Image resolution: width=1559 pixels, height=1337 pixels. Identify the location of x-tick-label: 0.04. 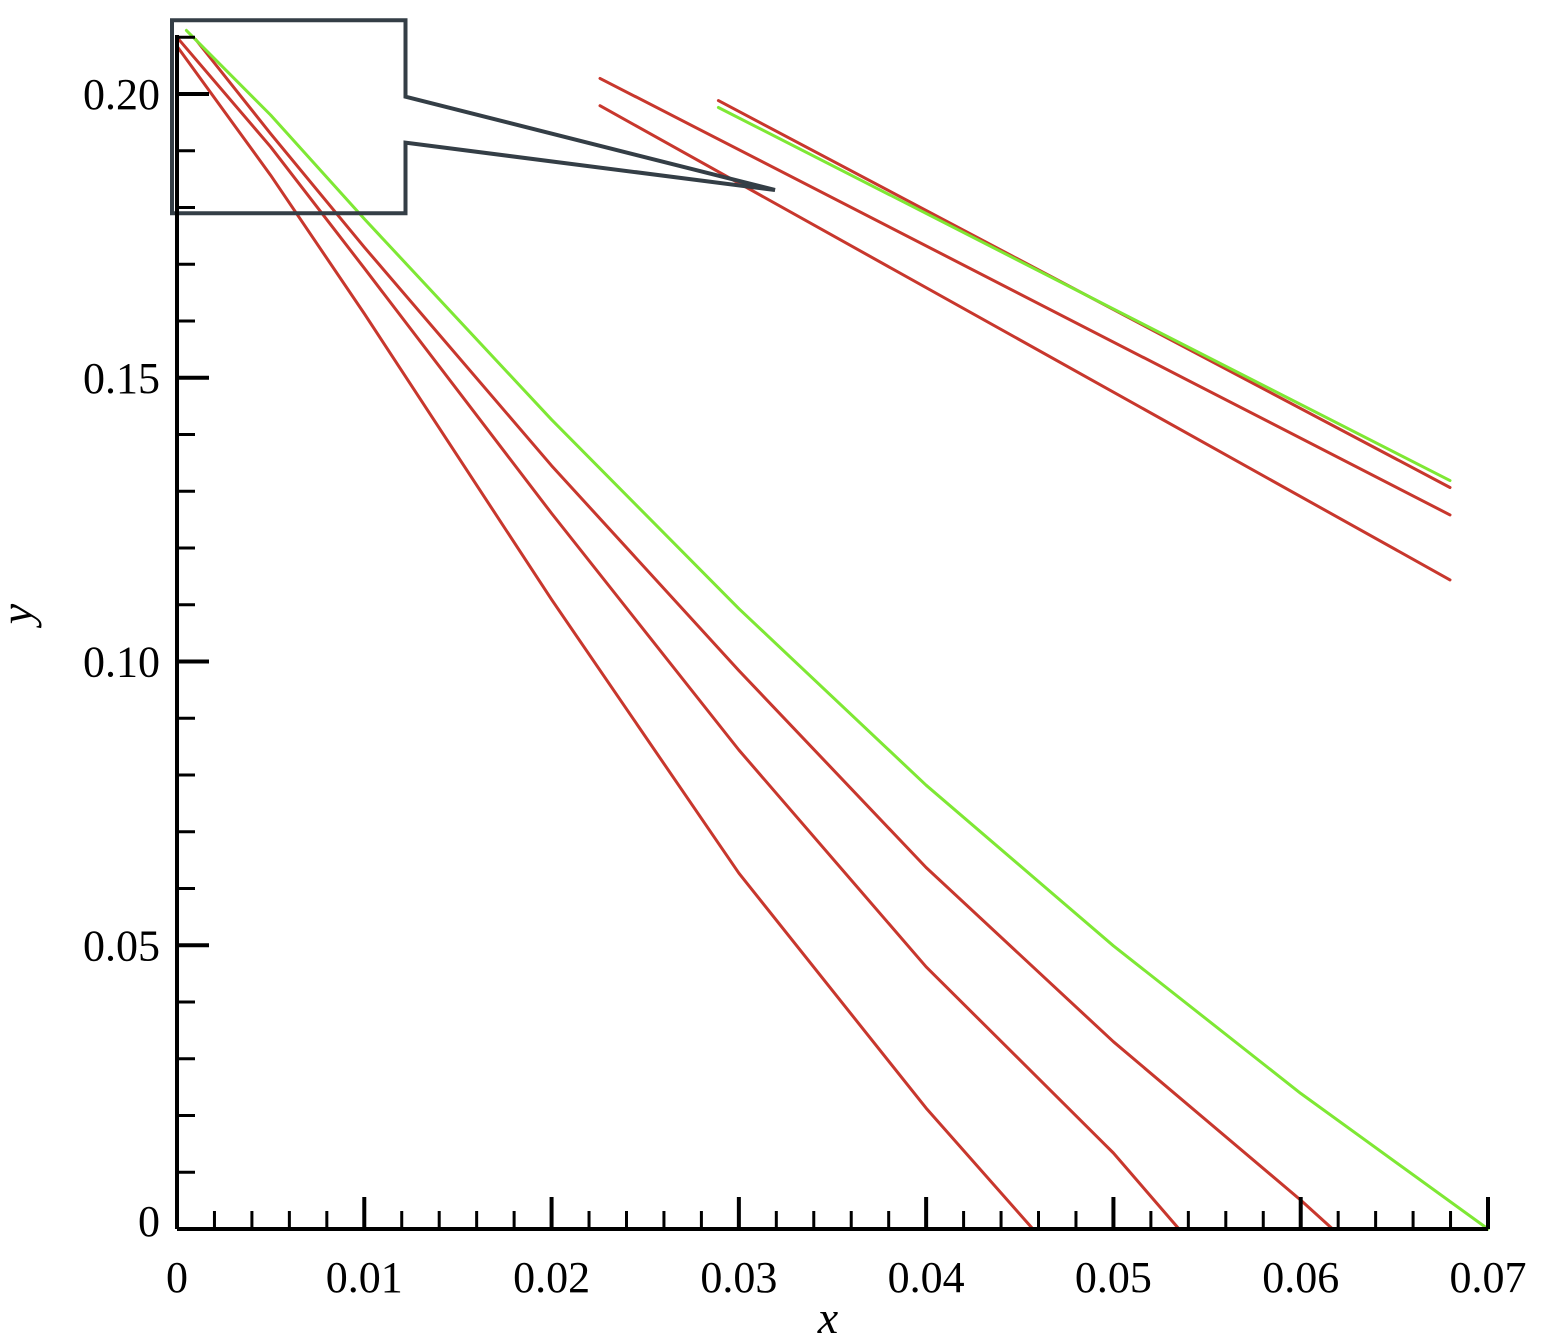
(926, 1277).